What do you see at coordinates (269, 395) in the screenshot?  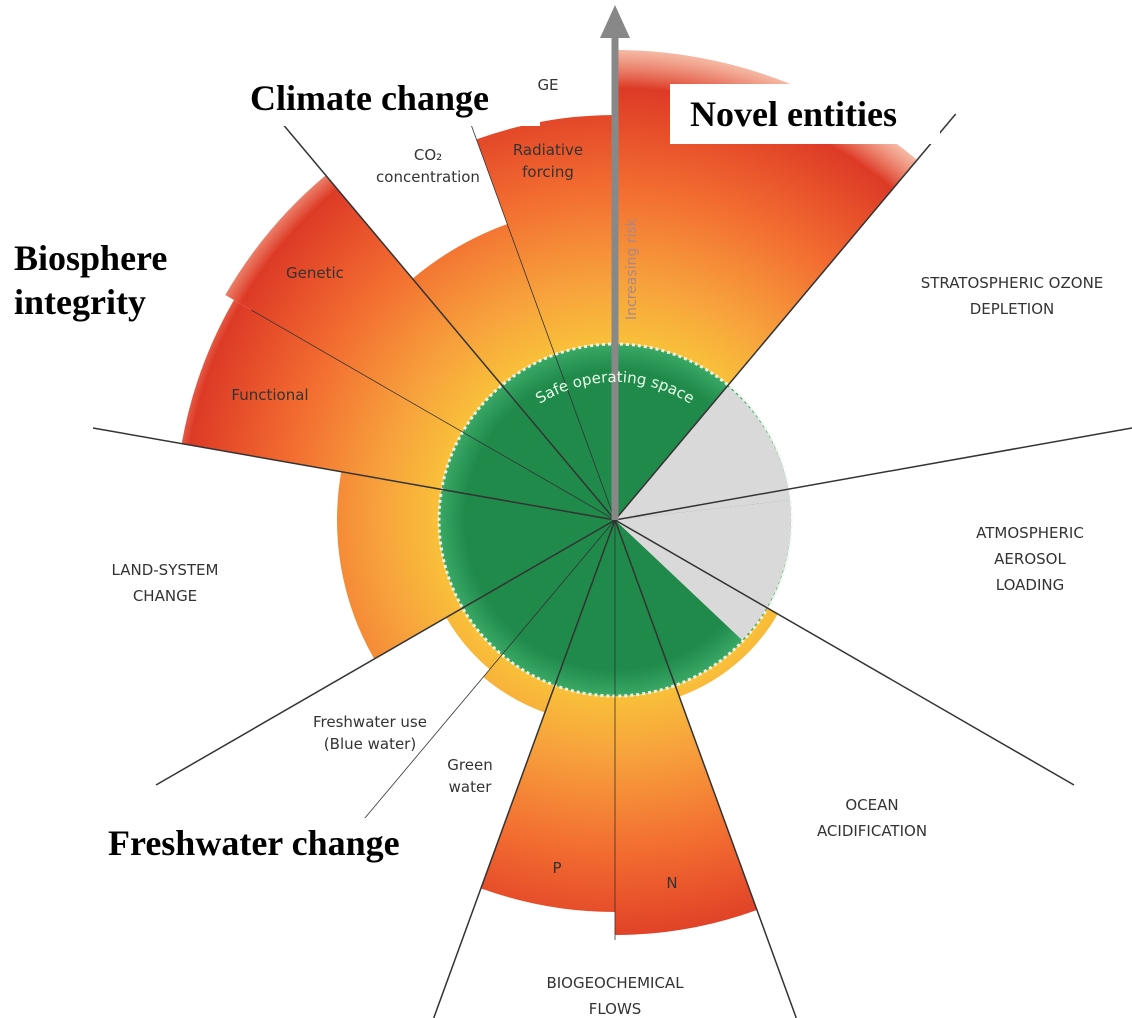 I see `label: Functional` at bounding box center [269, 395].